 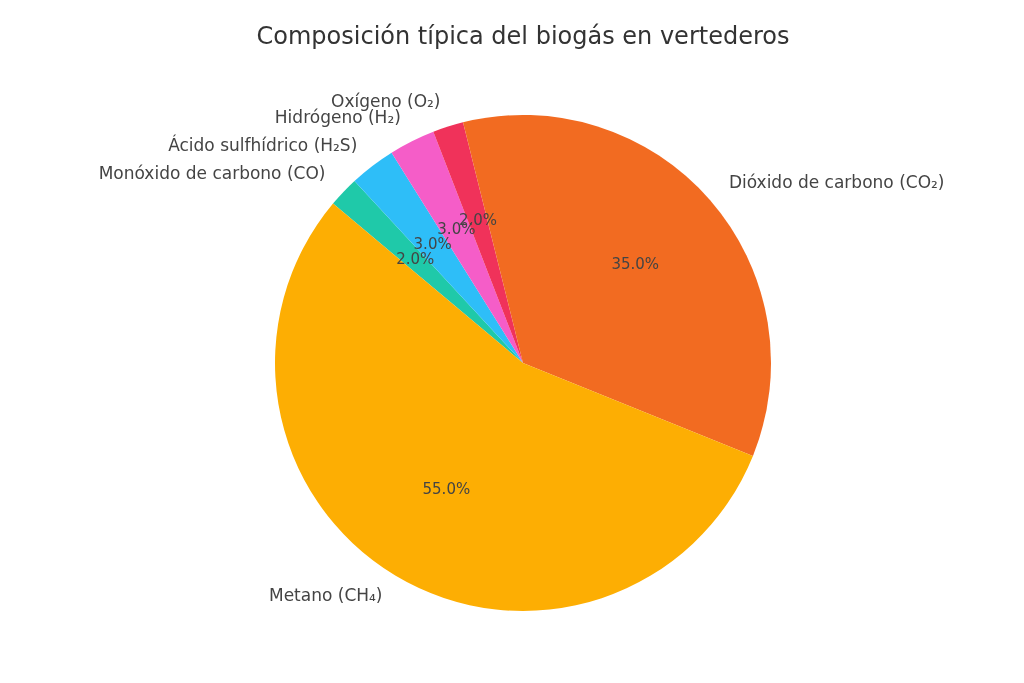 I want to click on chart-title: Composición típica del biogás en vertederos, so click(x=523, y=36).